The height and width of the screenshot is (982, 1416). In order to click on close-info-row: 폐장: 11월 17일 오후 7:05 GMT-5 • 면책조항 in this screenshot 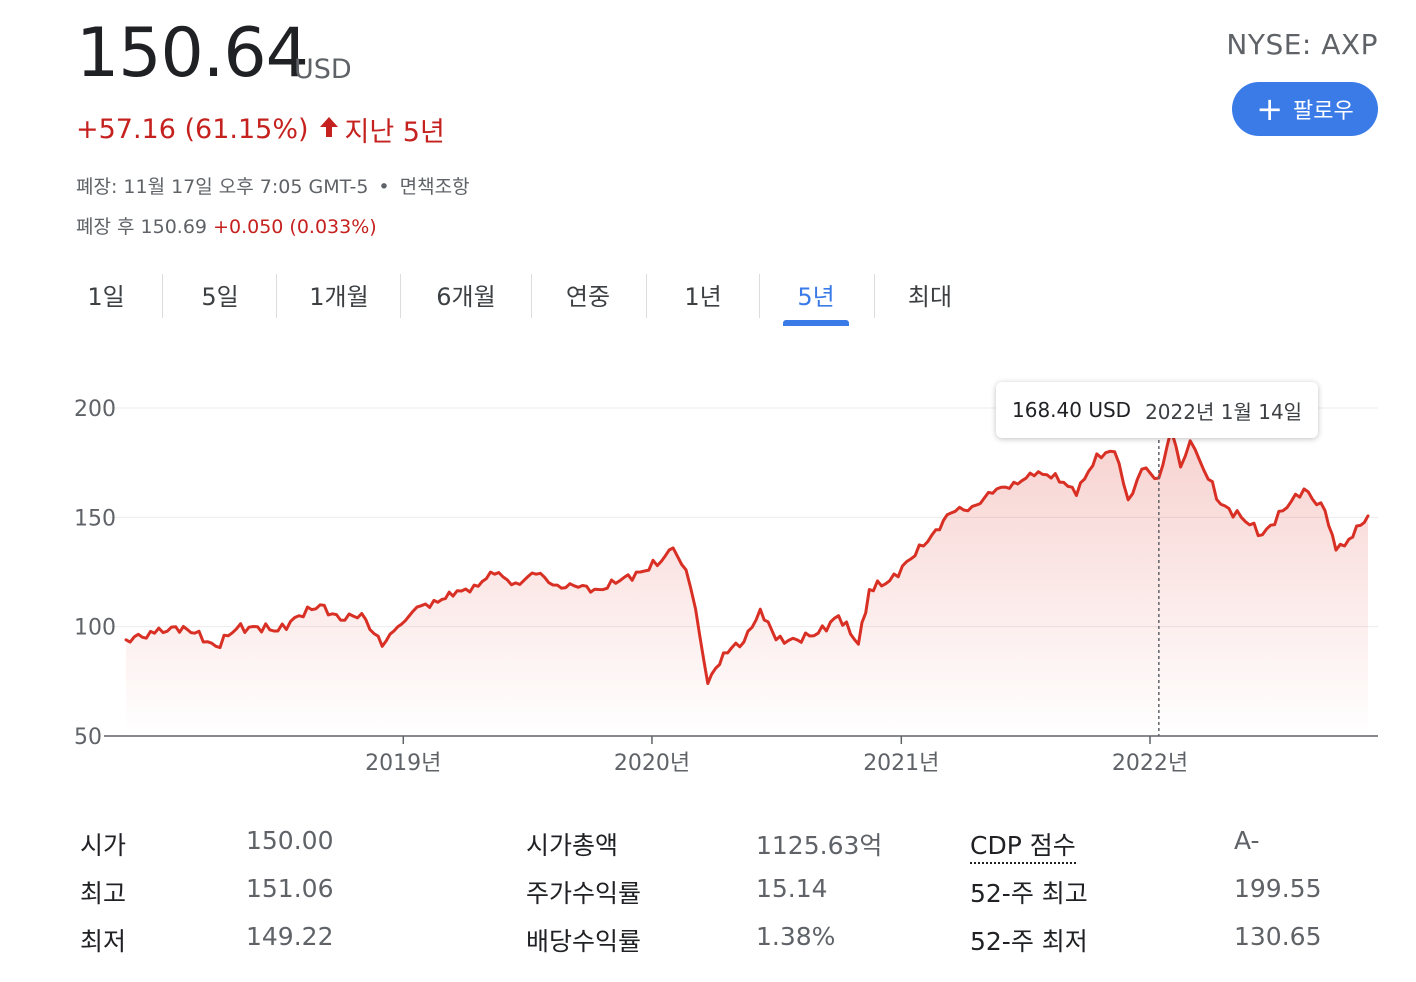, I will do `click(273, 185)`.